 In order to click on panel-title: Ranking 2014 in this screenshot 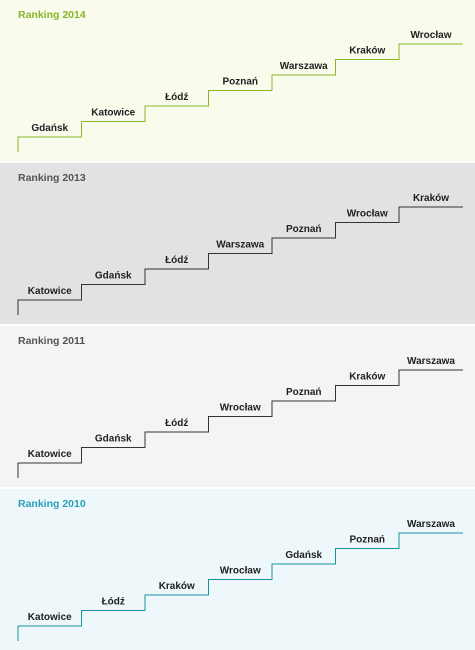, I will do `click(52, 15)`.